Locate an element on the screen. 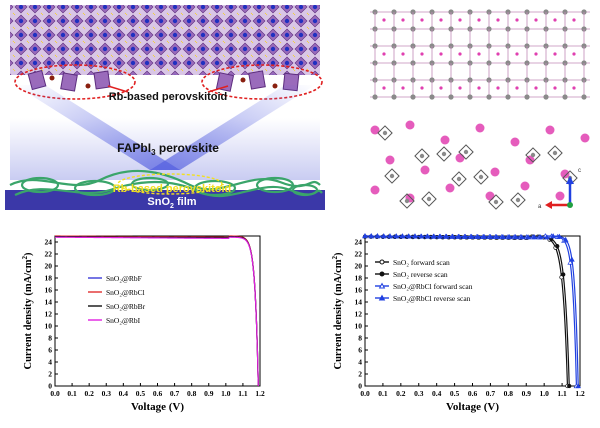 The image size is (600, 428). legend-label: SnO₂@RbF is located at coordinates (124, 278).